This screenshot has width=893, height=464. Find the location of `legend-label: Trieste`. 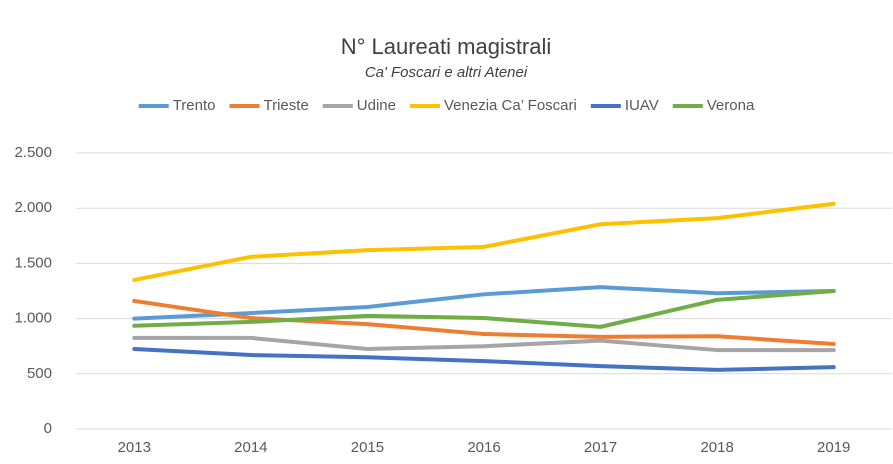

legend-label: Trieste is located at coordinates (286, 105).